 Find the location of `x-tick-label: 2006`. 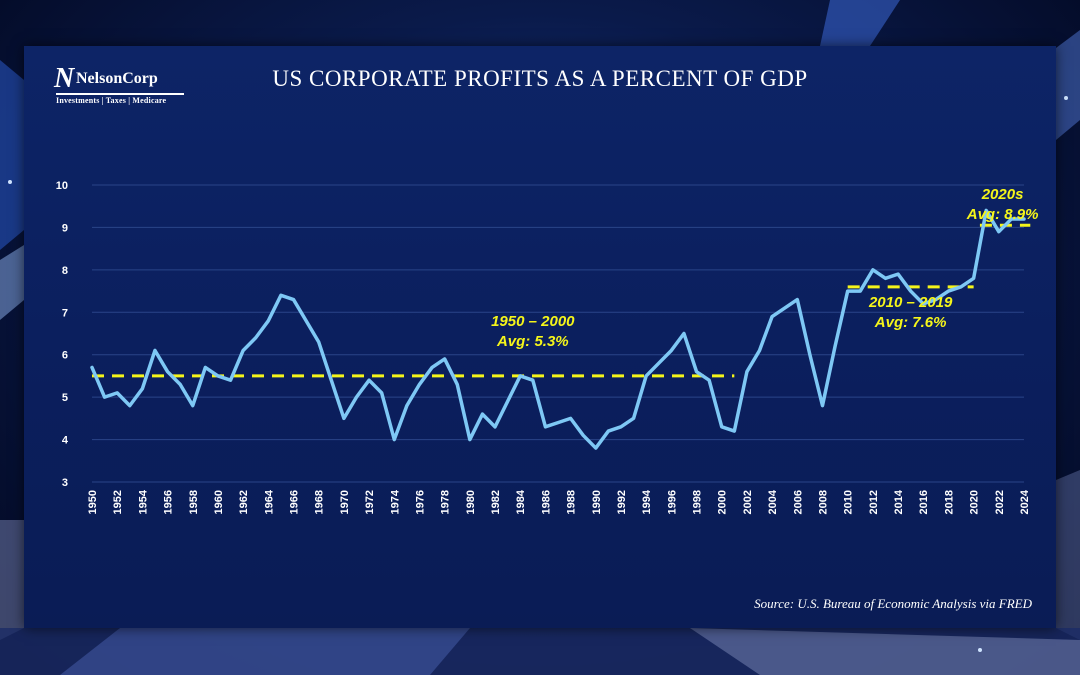

x-tick-label: 2006 is located at coordinates (798, 502).